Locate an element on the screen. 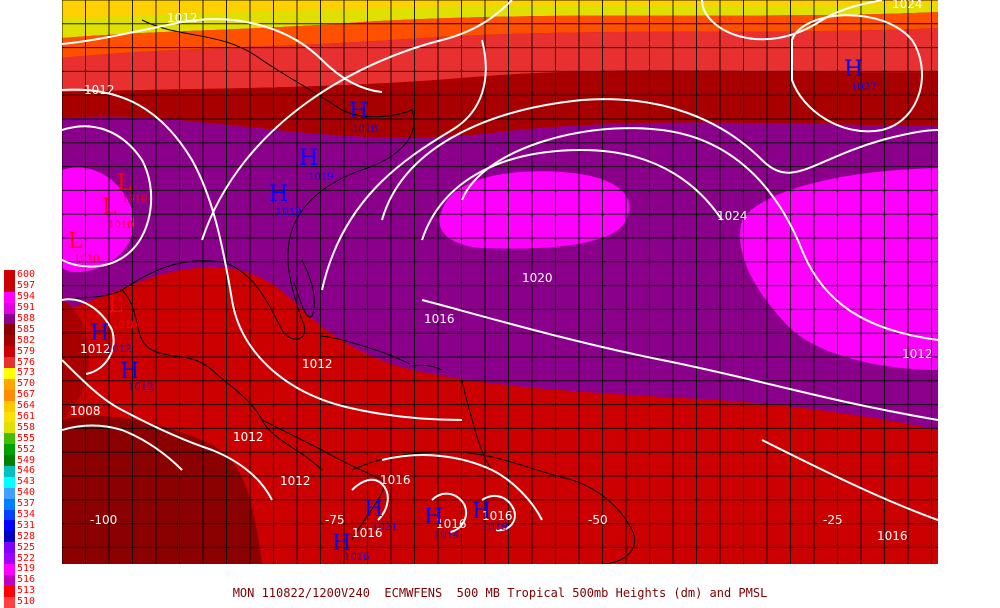  isobar-1016-s is located at coordinates (462, 487).